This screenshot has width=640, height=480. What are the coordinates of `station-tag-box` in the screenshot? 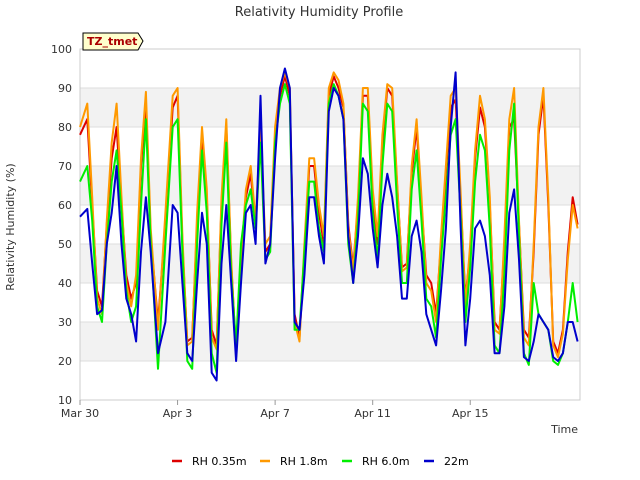 It's located at (113, 41).